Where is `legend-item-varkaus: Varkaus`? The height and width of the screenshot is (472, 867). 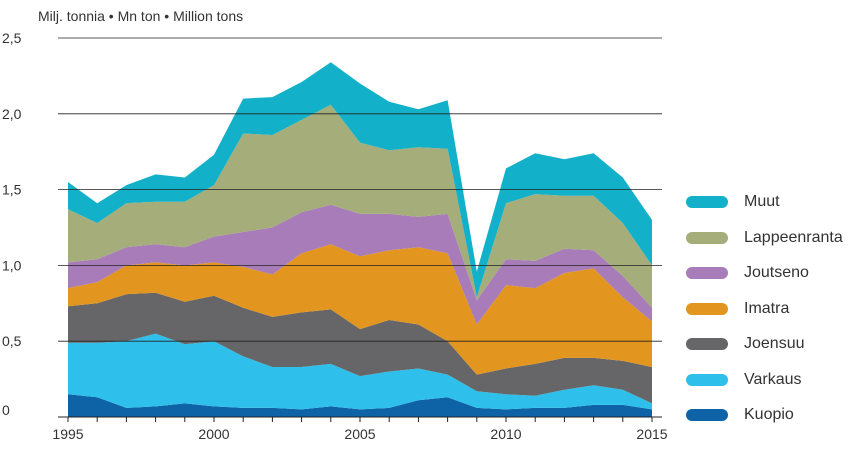
legend-item-varkaus: Varkaus is located at coordinates (744, 380).